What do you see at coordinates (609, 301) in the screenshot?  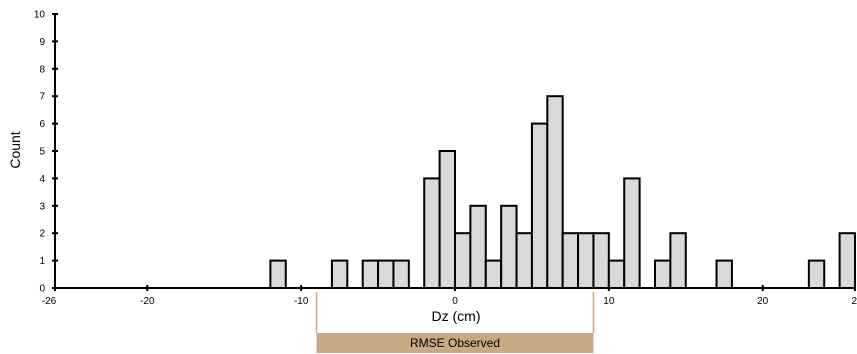 I see `x-tick-label: 10` at bounding box center [609, 301].